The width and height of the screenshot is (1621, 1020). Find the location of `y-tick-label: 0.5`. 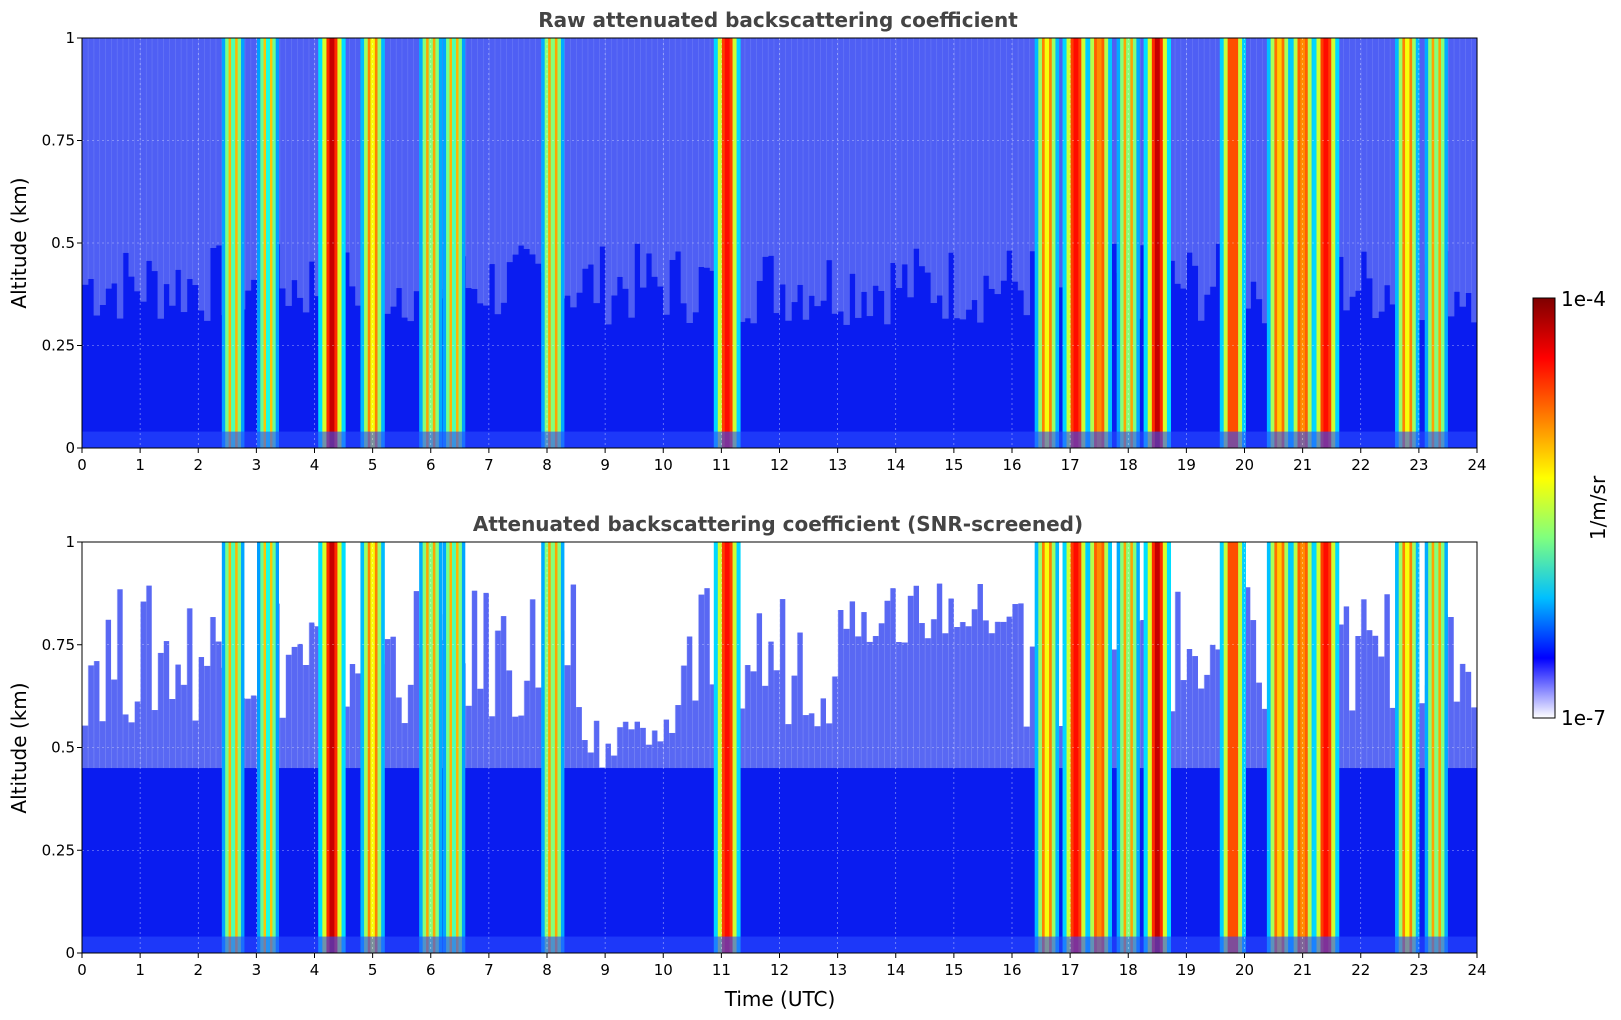

y-tick-label: 0.5 is located at coordinates (63, 748).